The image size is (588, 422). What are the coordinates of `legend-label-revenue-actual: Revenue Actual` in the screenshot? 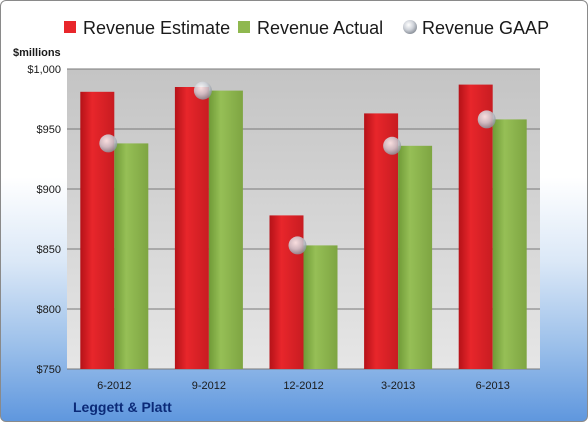 It's located at (320, 28).